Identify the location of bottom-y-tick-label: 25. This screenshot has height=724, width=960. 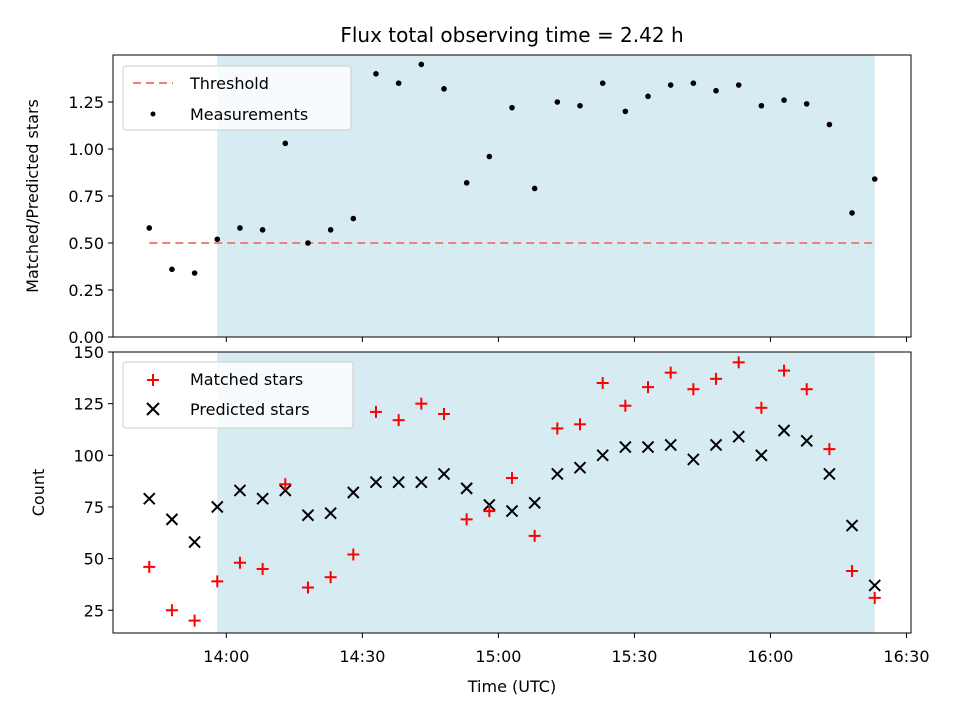
(94, 610).